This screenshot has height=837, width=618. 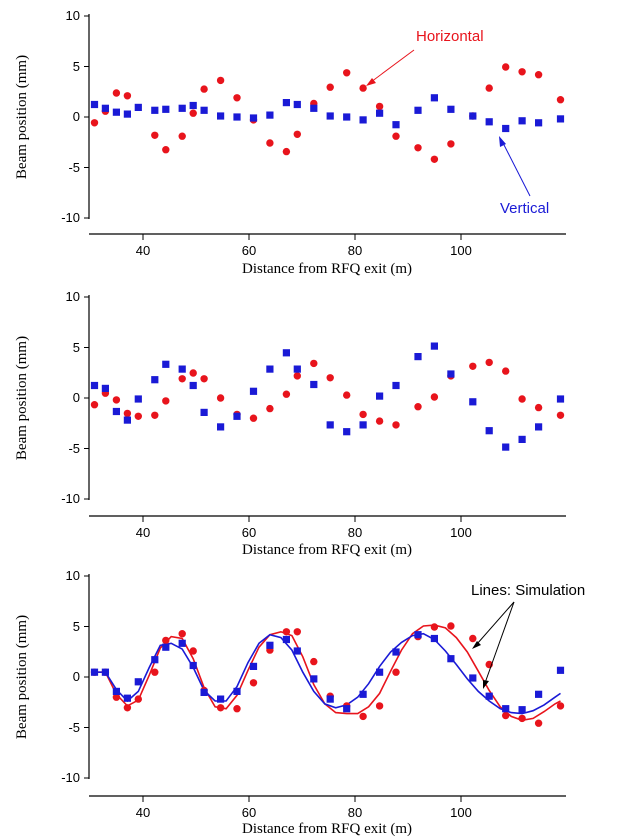 I want to click on panel-2-ytick-label: -5, so click(x=74, y=448).